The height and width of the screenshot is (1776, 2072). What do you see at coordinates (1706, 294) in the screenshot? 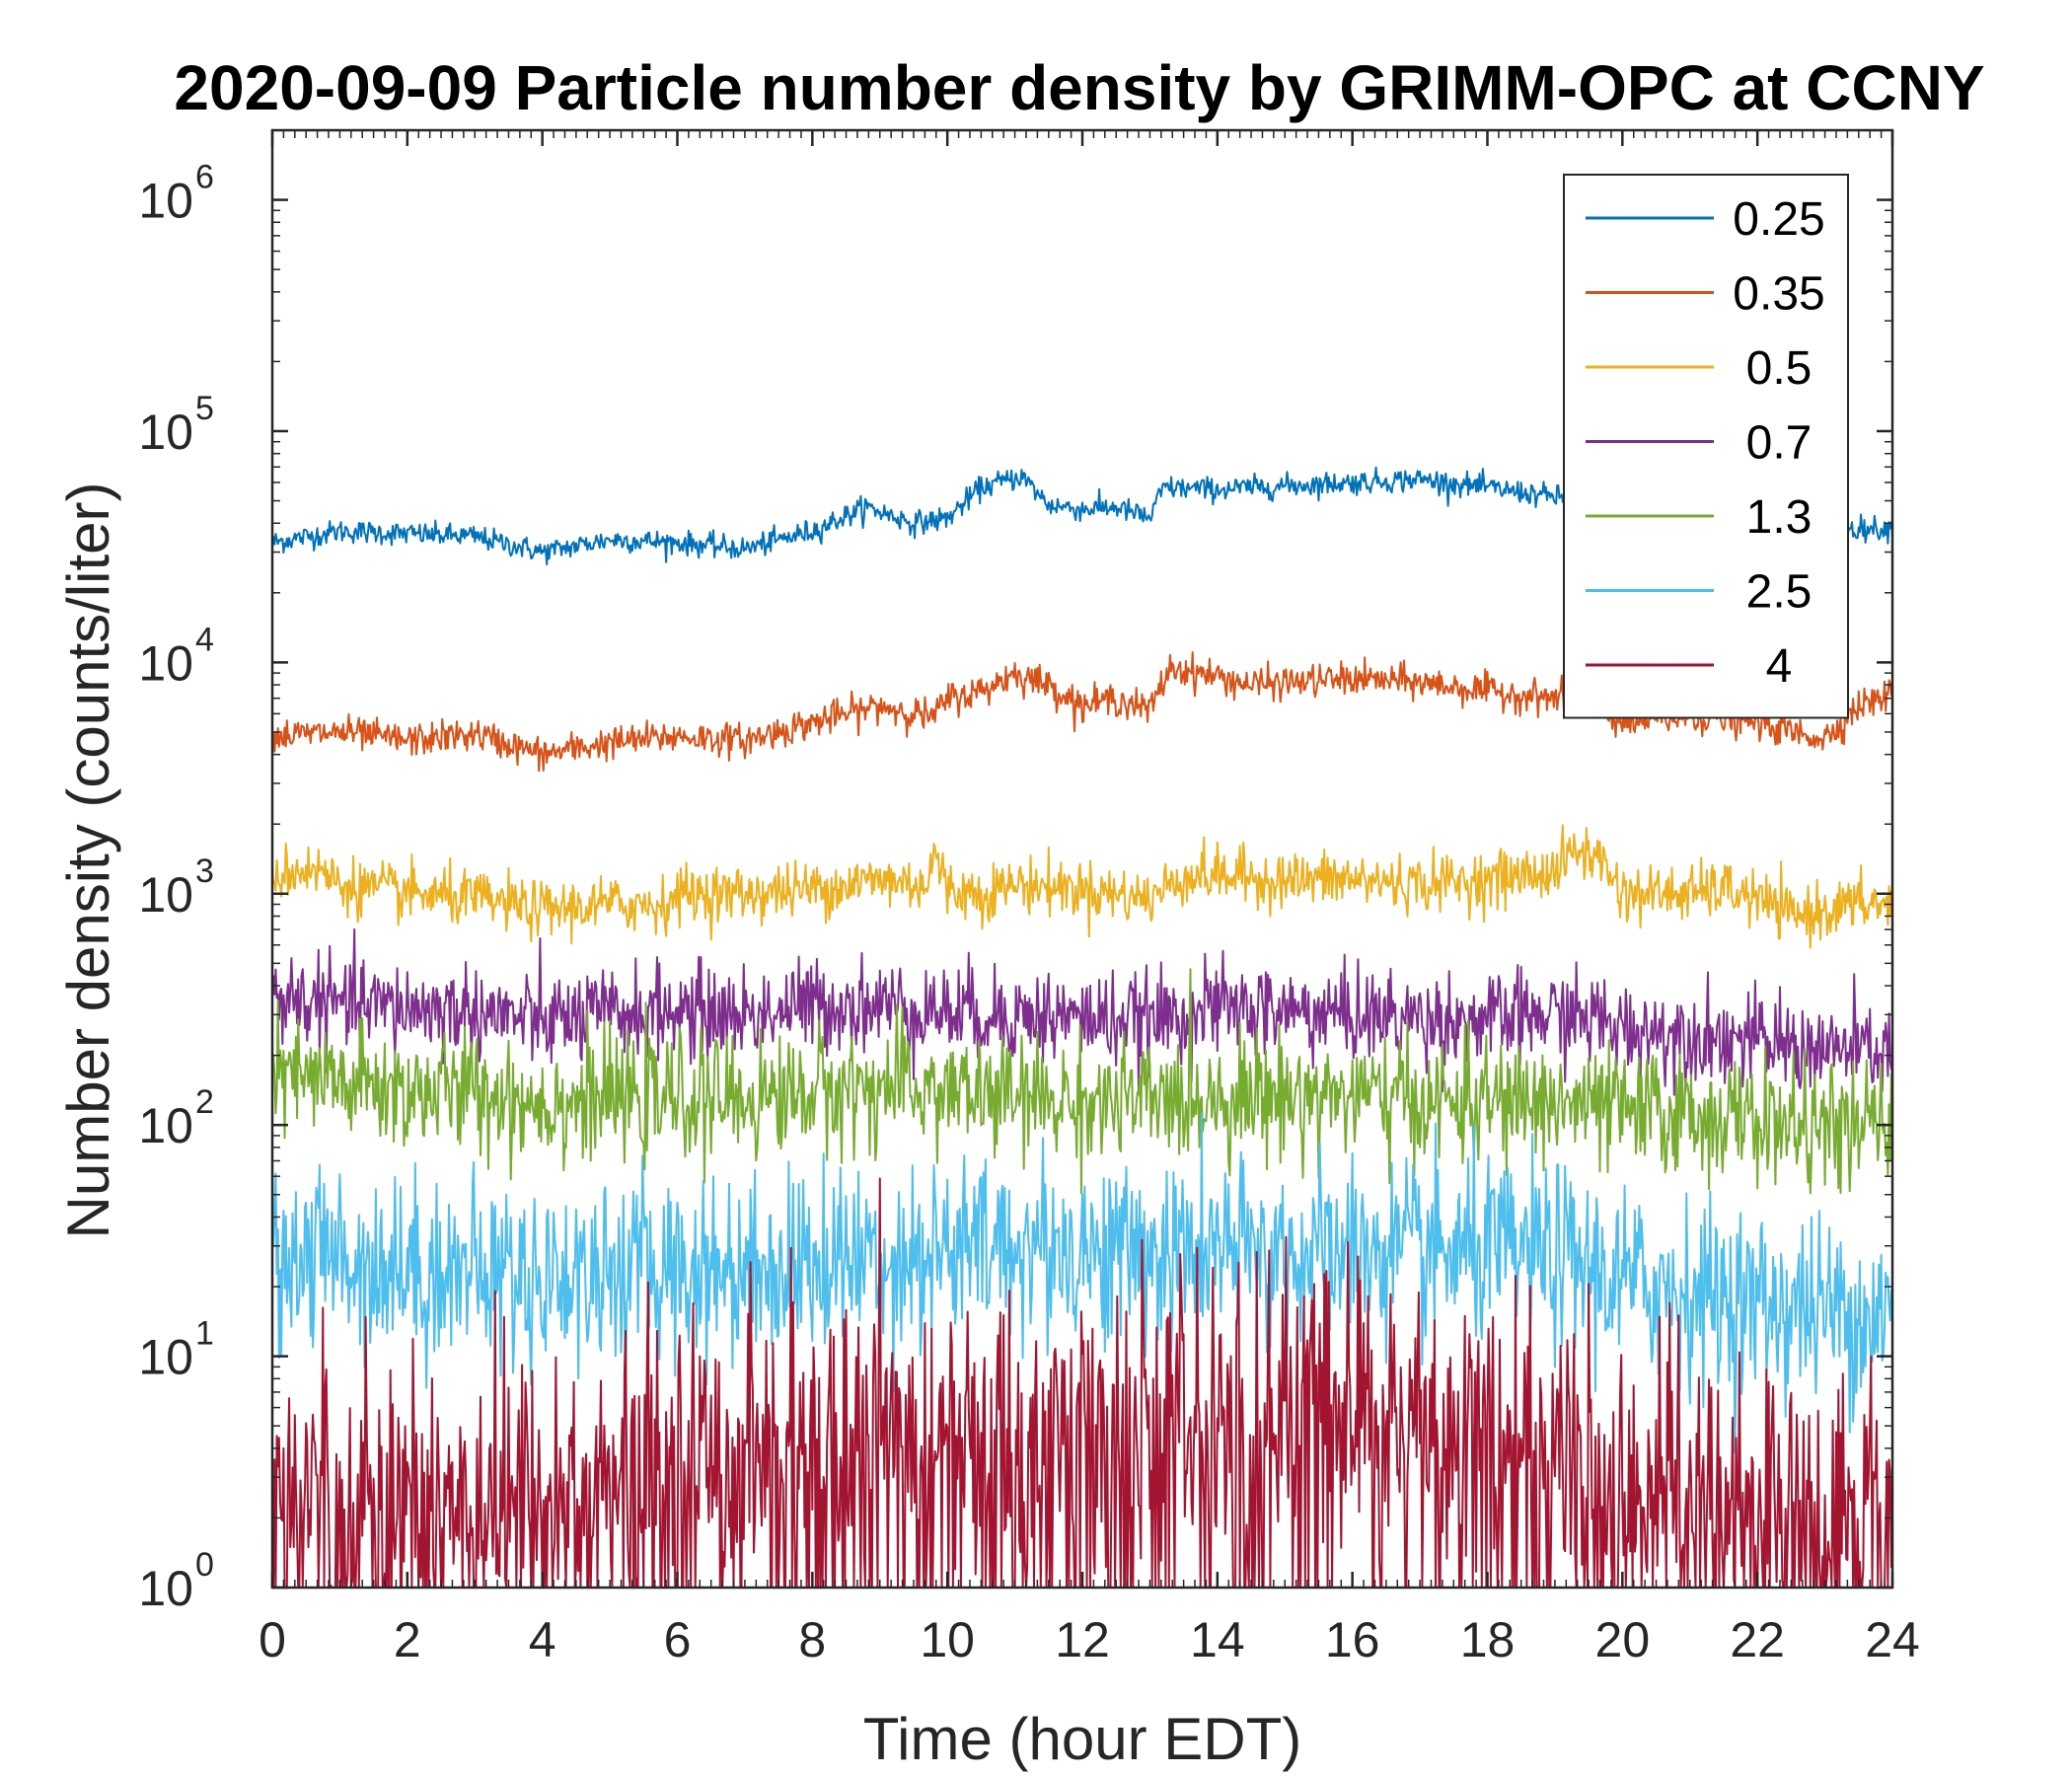
I see `legend-item: 0.35` at bounding box center [1706, 294].